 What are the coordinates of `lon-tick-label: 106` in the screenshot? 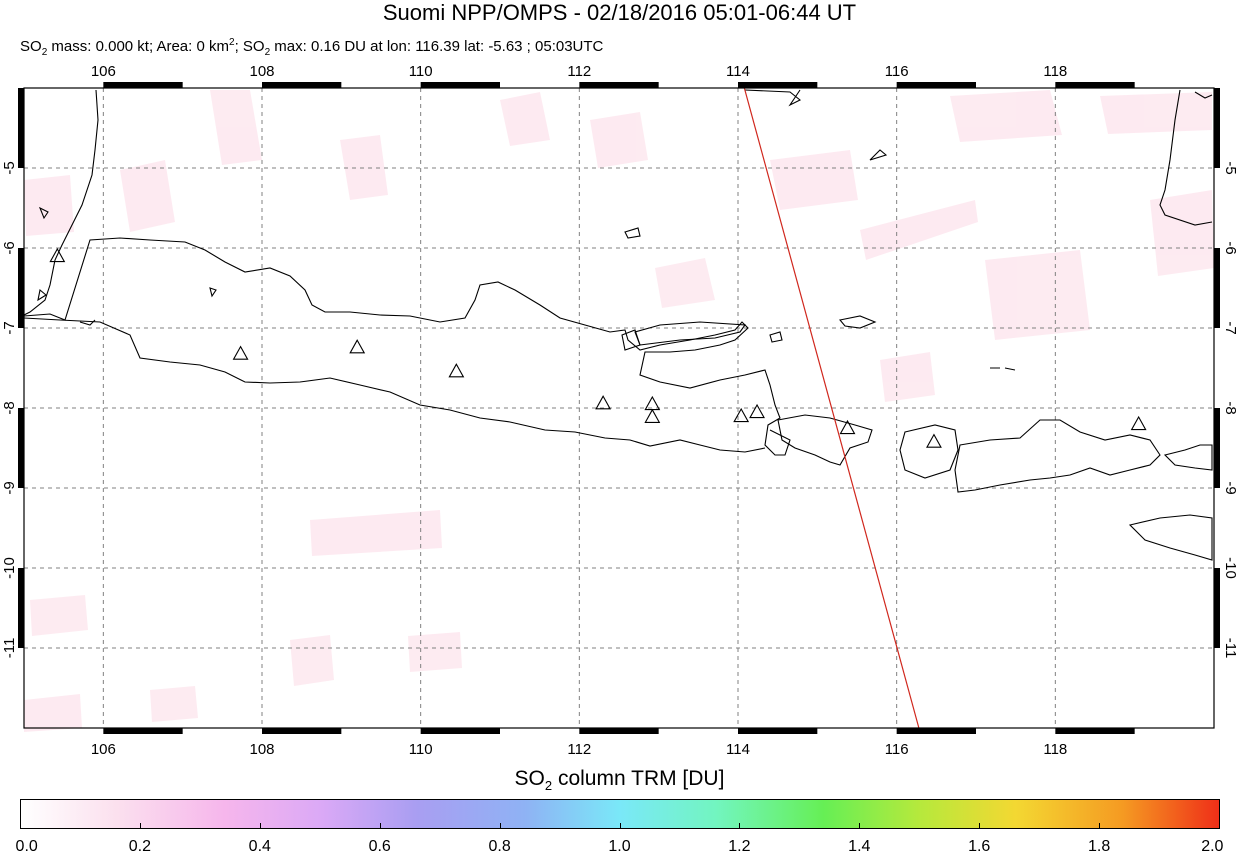 It's located at (103, 71).